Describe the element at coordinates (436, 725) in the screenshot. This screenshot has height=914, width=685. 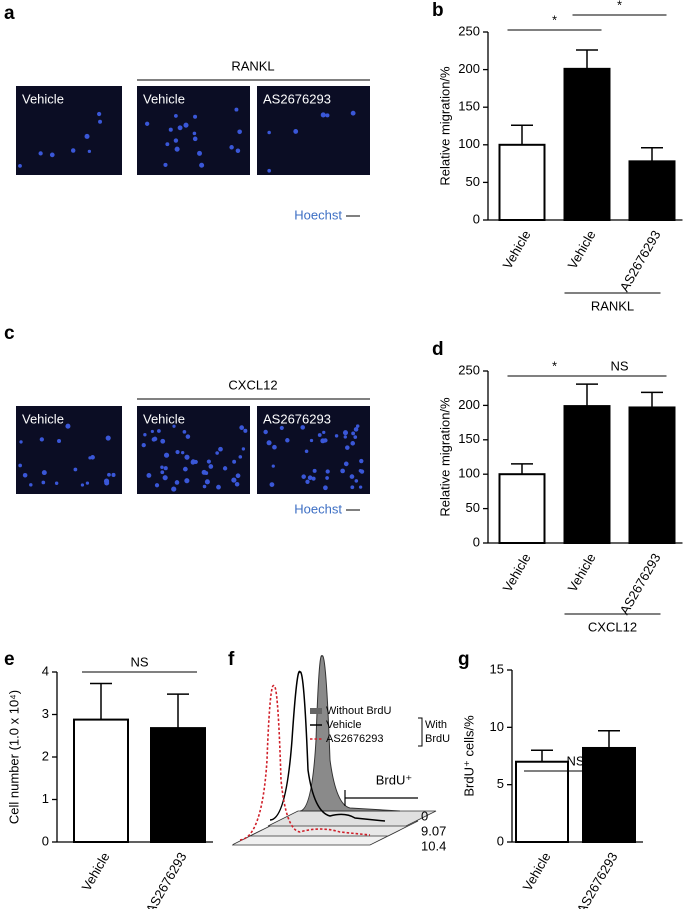
I see `legend-group: With` at that location.